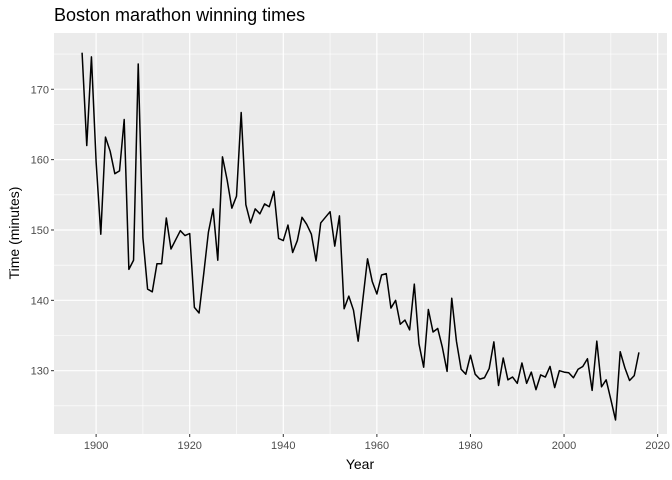  I want to click on y-tick-label: 140, so click(40, 301).